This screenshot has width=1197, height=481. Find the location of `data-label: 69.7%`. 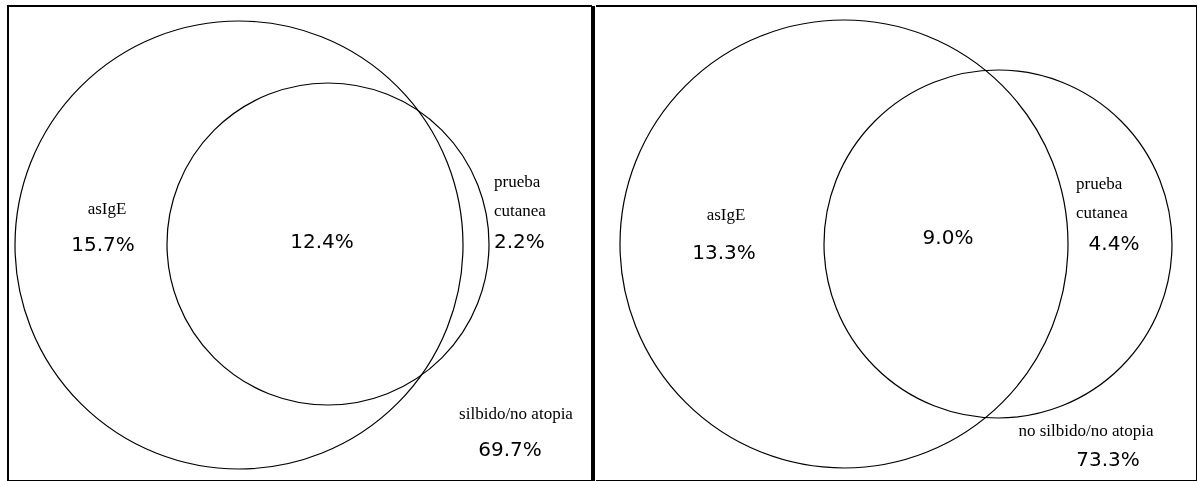

data-label: 69.7% is located at coordinates (510, 449).